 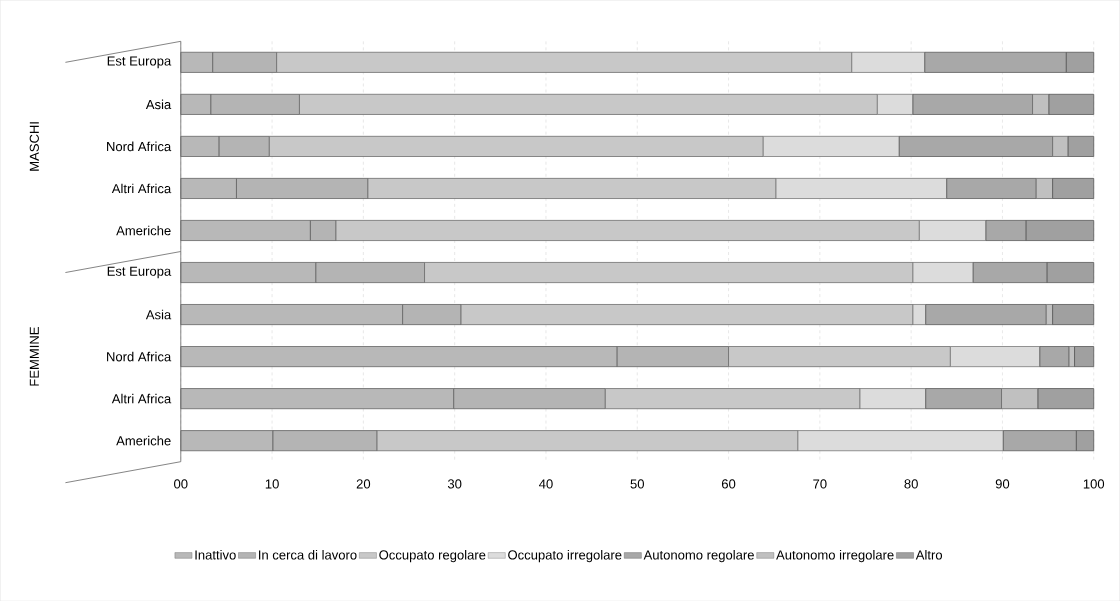 I want to click on x-tick-label: 00, so click(x=181, y=484).